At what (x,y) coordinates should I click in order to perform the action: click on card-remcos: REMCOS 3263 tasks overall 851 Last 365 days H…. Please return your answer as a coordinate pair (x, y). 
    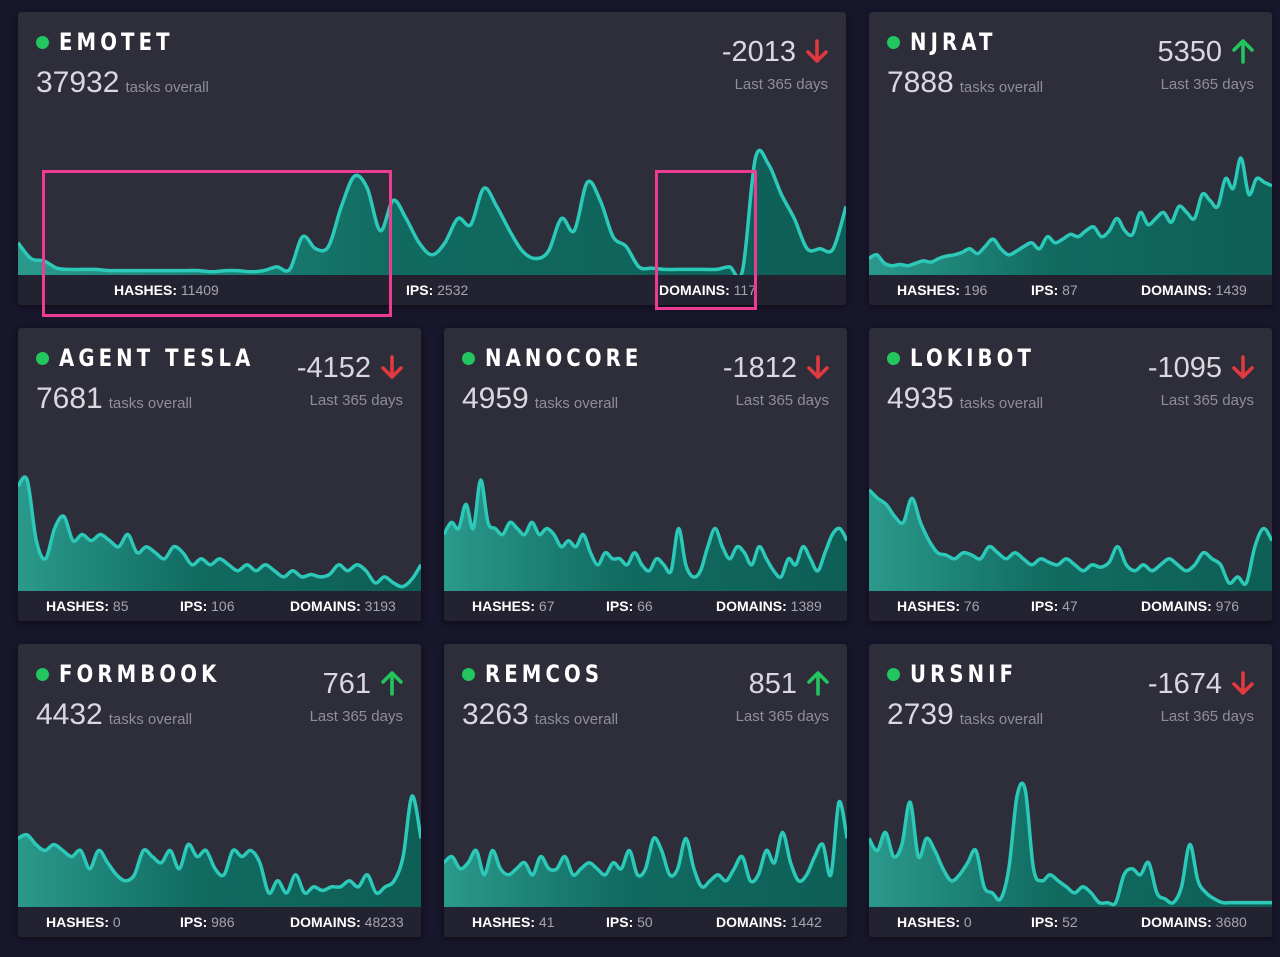
    Looking at the image, I should click on (645, 790).